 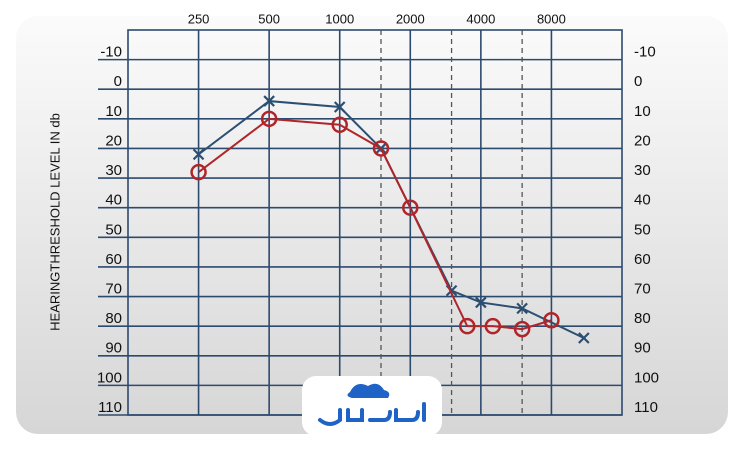 What do you see at coordinates (113, 229) in the screenshot?
I see `y-tick-label: 50` at bounding box center [113, 229].